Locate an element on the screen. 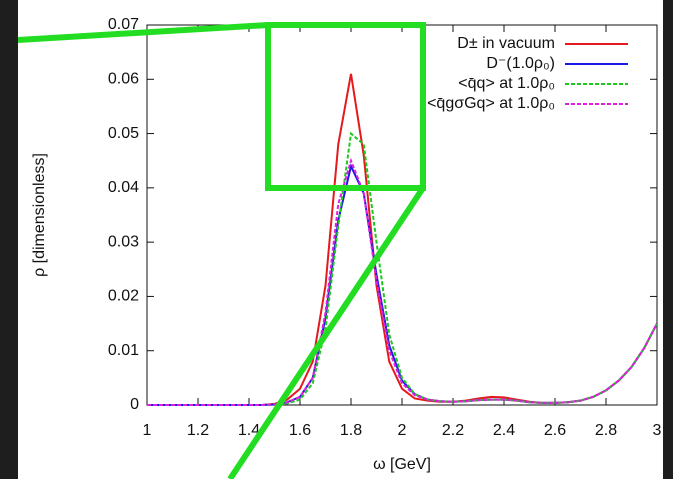  x-tick-label: 2 is located at coordinates (402, 430).